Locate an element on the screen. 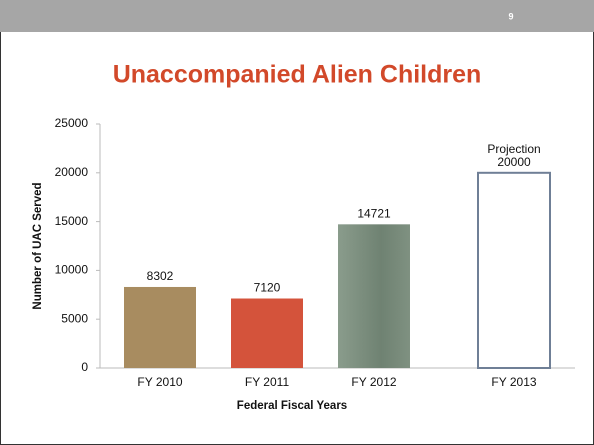  slide-number: 9 is located at coordinates (510, 16).